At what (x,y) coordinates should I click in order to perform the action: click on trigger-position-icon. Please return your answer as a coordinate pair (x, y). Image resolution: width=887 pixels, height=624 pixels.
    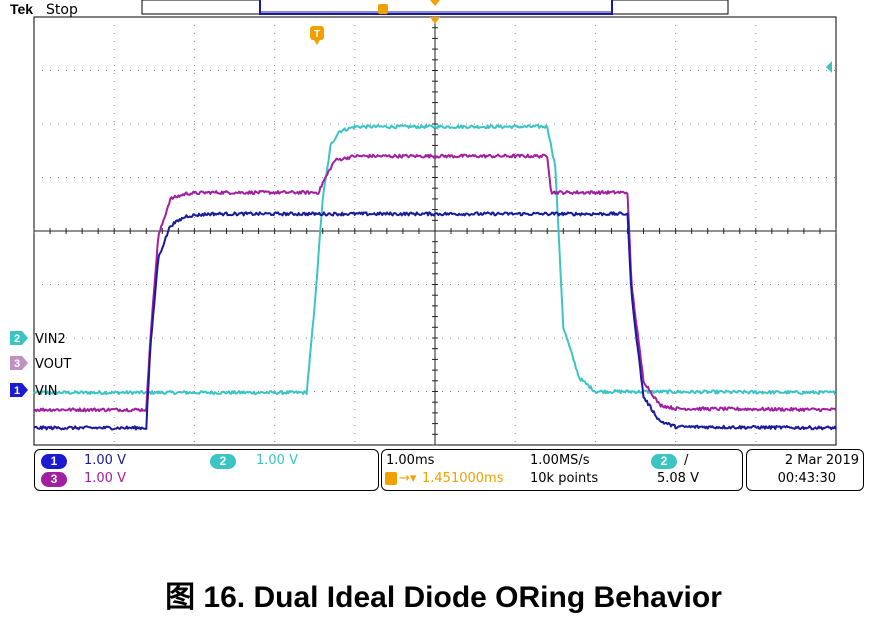
    Looking at the image, I should click on (435, 20).